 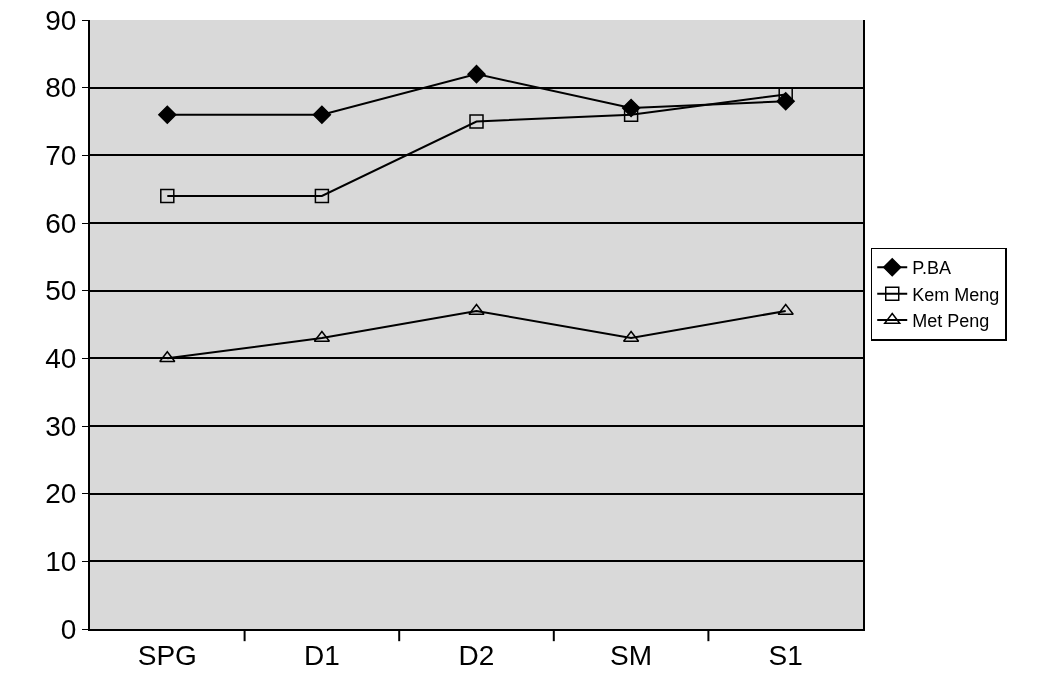 What do you see at coordinates (61, 156) in the screenshot?
I see `y-tick-label: 70` at bounding box center [61, 156].